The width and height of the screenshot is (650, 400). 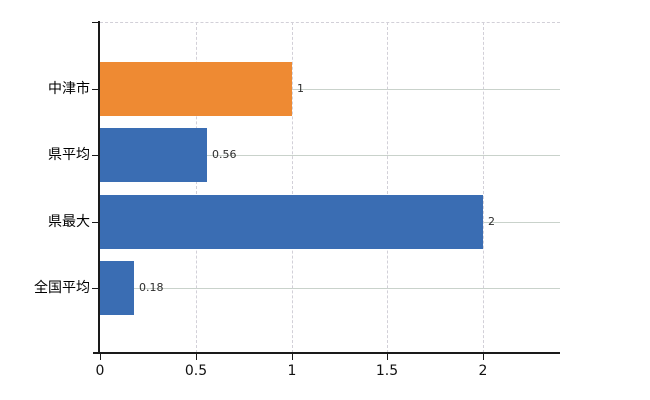 What do you see at coordinates (330, 22) in the screenshot?
I see `gridline-top` at bounding box center [330, 22].